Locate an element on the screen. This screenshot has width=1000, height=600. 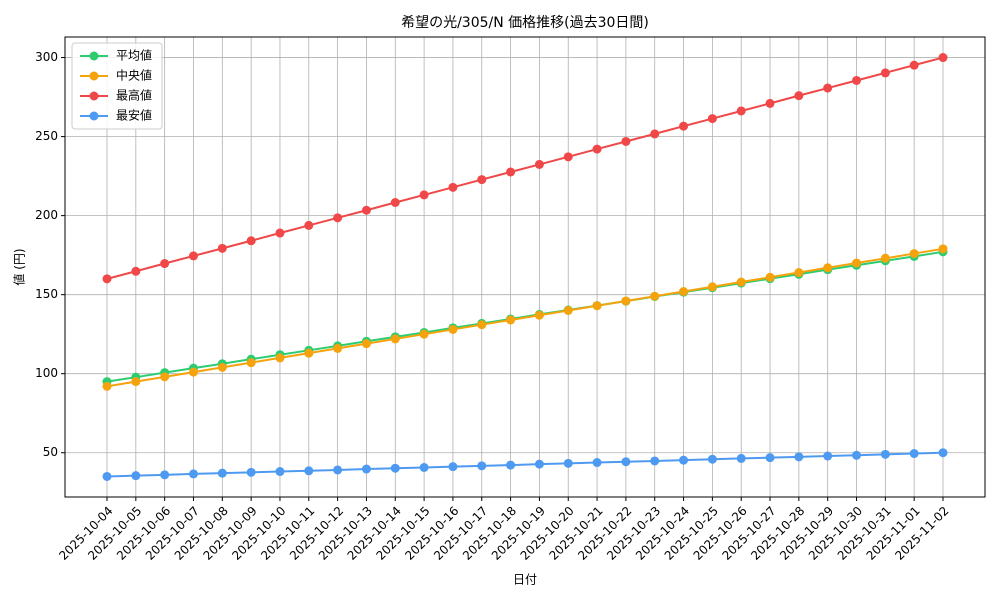
chart-title: 希望の光/305/N 価格推移(過去30日間) is located at coordinates (525, 23).